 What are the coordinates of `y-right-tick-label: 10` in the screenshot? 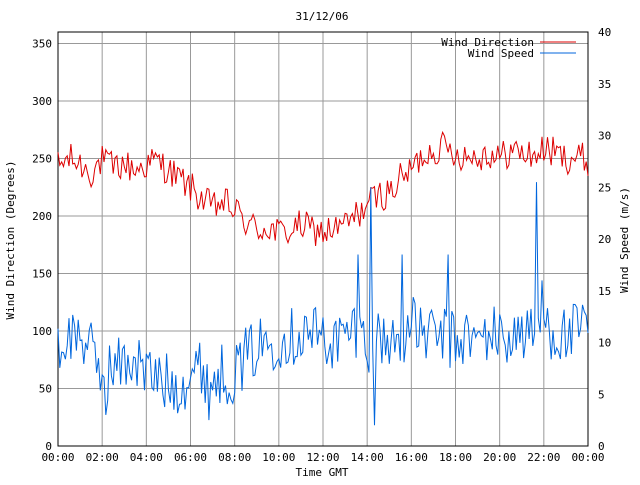 It's located at (604, 343).